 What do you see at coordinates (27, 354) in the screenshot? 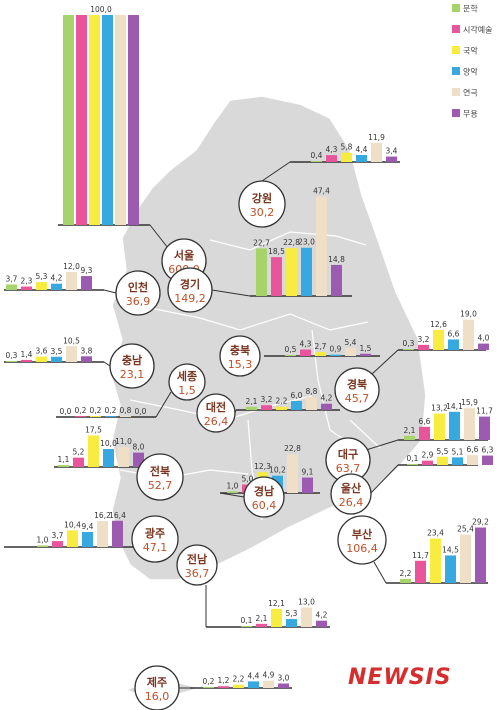
I see `value-label-ecb6a9eb82a8-1: 1,4` at bounding box center [27, 354].